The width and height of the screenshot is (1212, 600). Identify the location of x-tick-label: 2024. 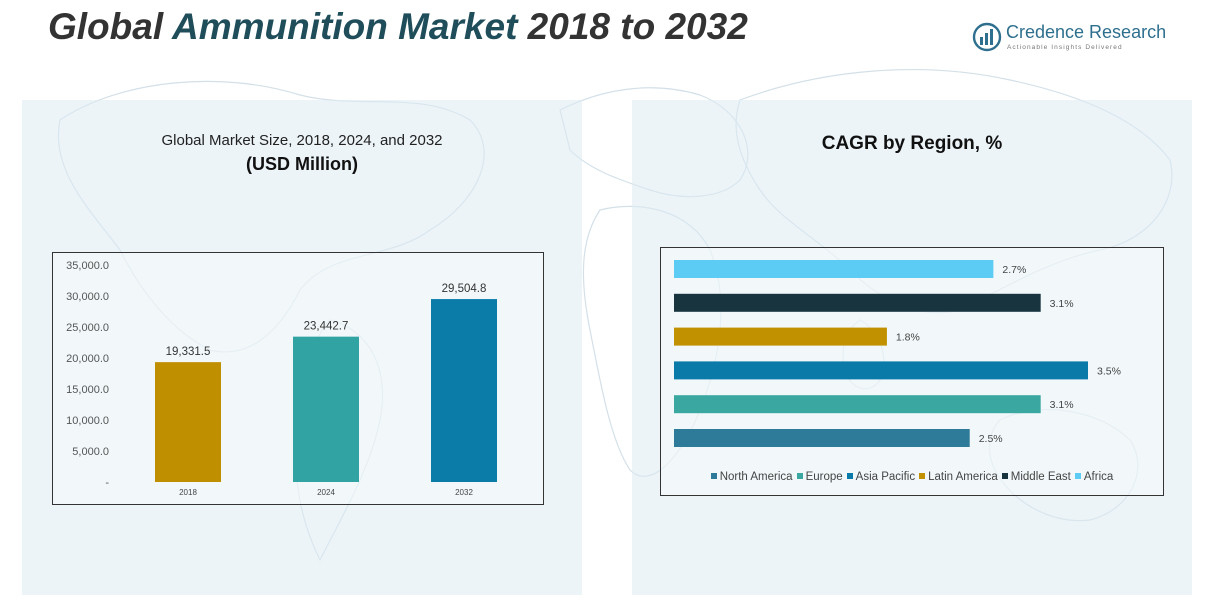
(326, 492).